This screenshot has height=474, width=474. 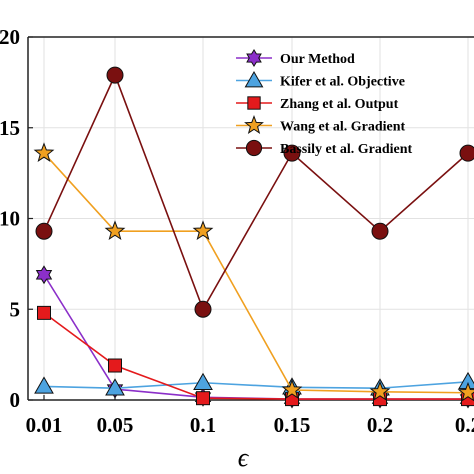 I want to click on legend-entry: Our Method, so click(x=295, y=58).